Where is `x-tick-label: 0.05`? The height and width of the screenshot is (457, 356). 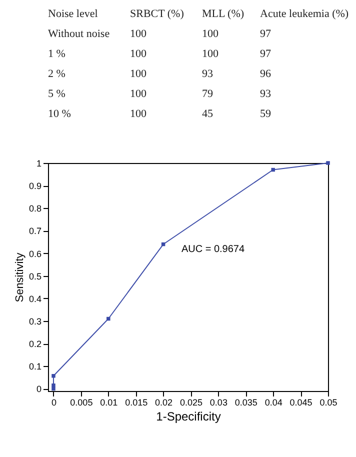 x-tick-label: 0.05 is located at coordinates (329, 403).